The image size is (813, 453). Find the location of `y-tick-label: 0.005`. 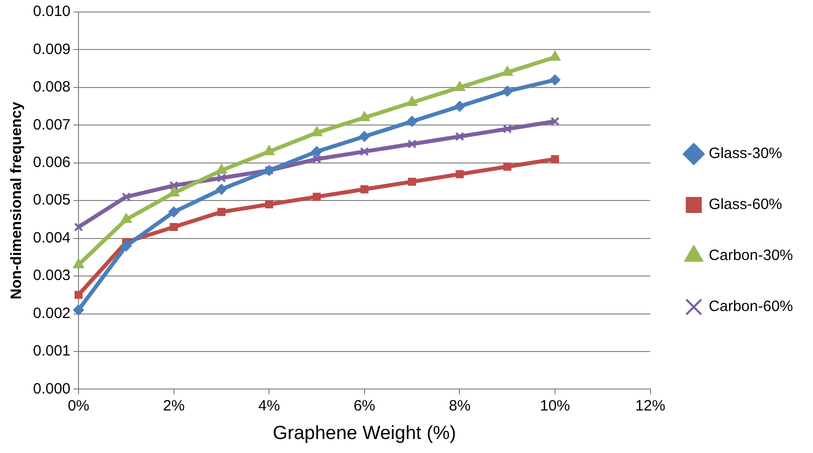

y-tick-label: 0.005 is located at coordinates (51, 200).